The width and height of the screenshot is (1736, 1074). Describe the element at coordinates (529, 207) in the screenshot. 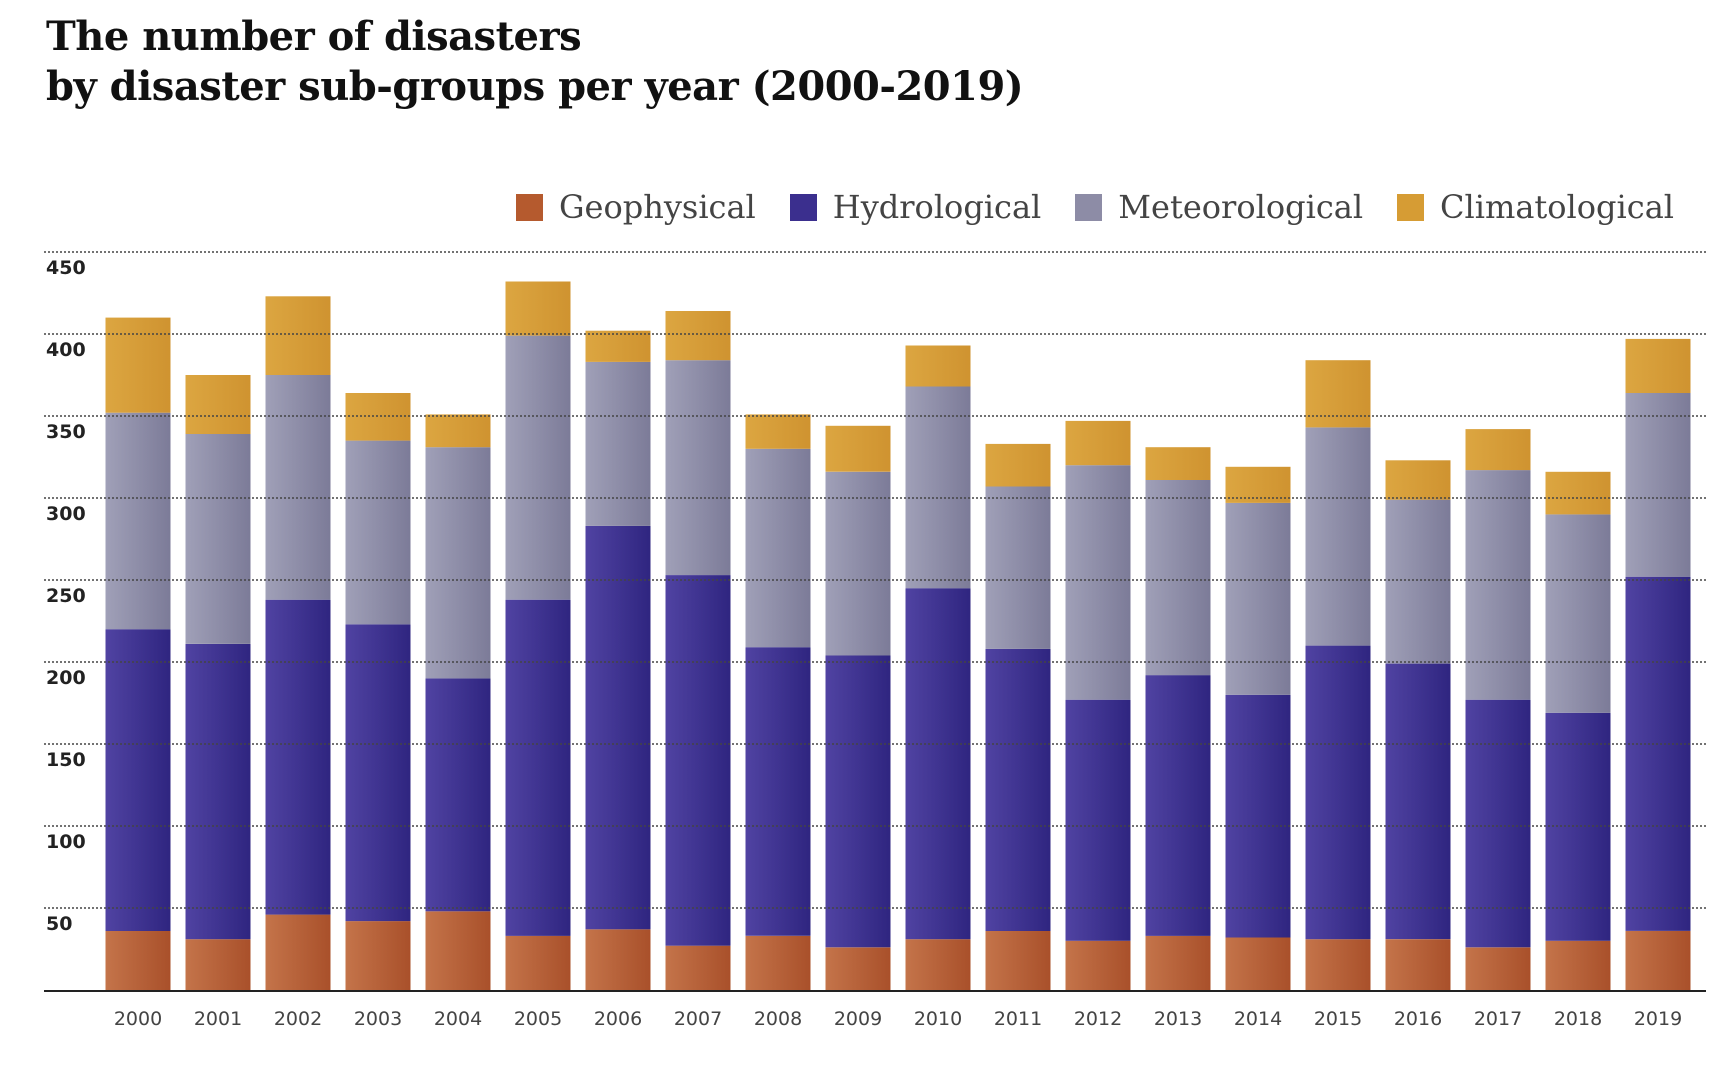

I see `legend-swatch-geophysical` at that location.